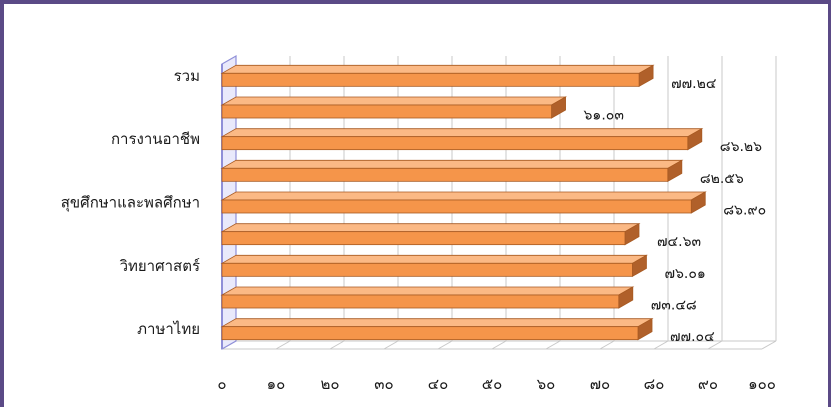  Describe the element at coordinates (329, 384) in the screenshot. I see `x-tick-label: ๒๐` at that location.